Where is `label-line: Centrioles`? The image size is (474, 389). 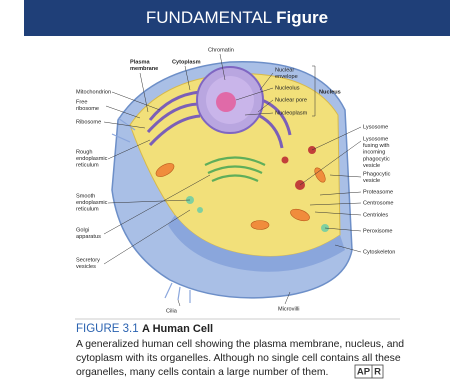 label-line: Centrioles is located at coordinates (375, 215).